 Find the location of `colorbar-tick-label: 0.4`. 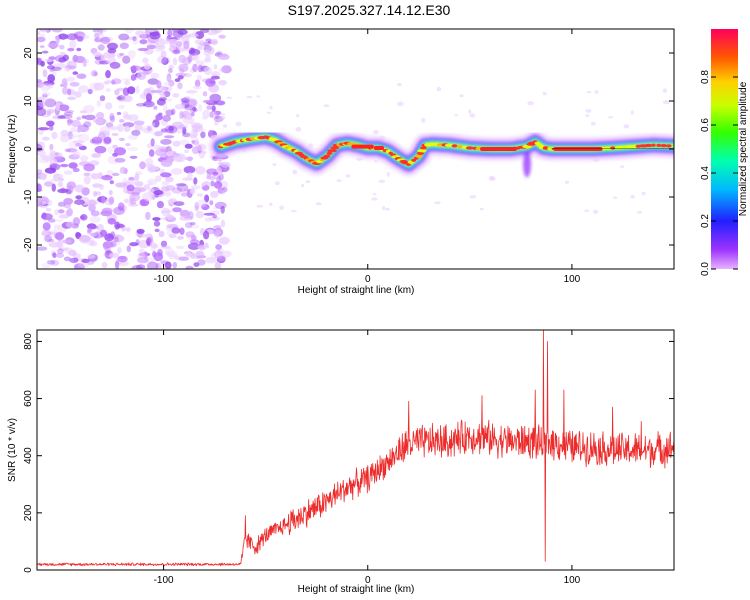

colorbar-tick-label: 0.4 is located at coordinates (705, 173).